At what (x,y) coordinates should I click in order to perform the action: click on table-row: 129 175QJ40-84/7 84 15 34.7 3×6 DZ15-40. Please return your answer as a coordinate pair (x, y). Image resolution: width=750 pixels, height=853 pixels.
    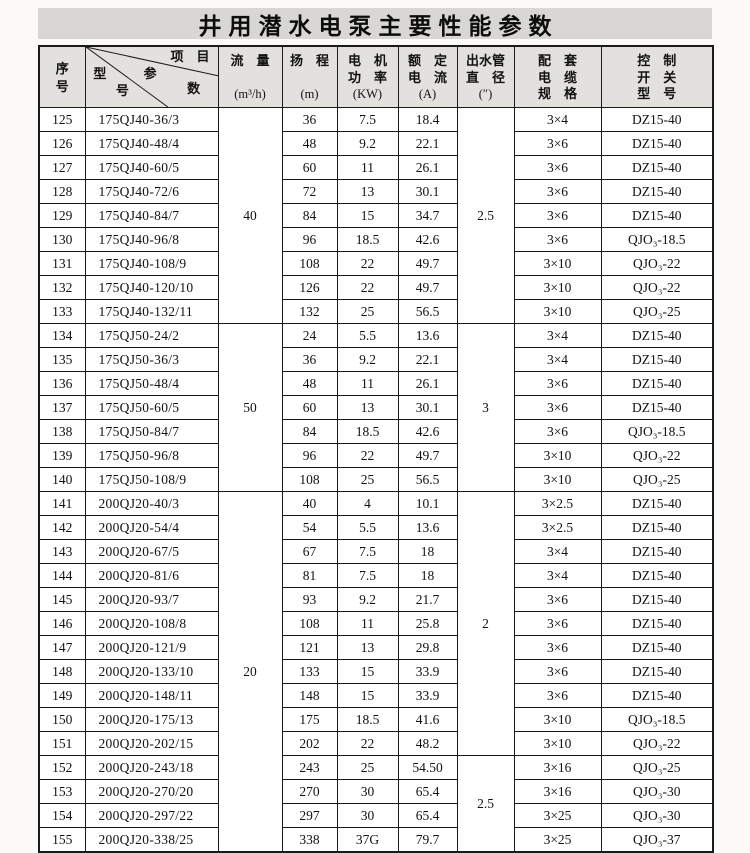
    Looking at the image, I should click on (376, 215).